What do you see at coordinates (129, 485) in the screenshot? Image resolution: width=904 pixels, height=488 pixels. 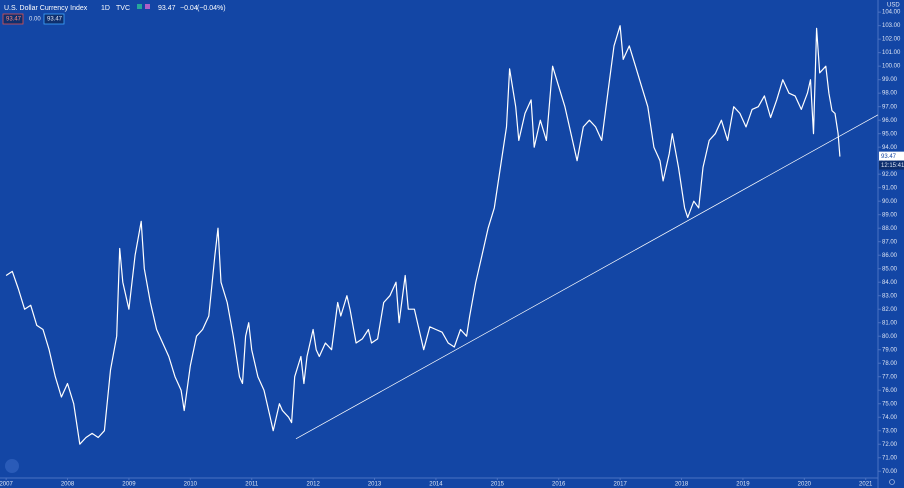 I see `x-tick-label: 2009` at bounding box center [129, 485].